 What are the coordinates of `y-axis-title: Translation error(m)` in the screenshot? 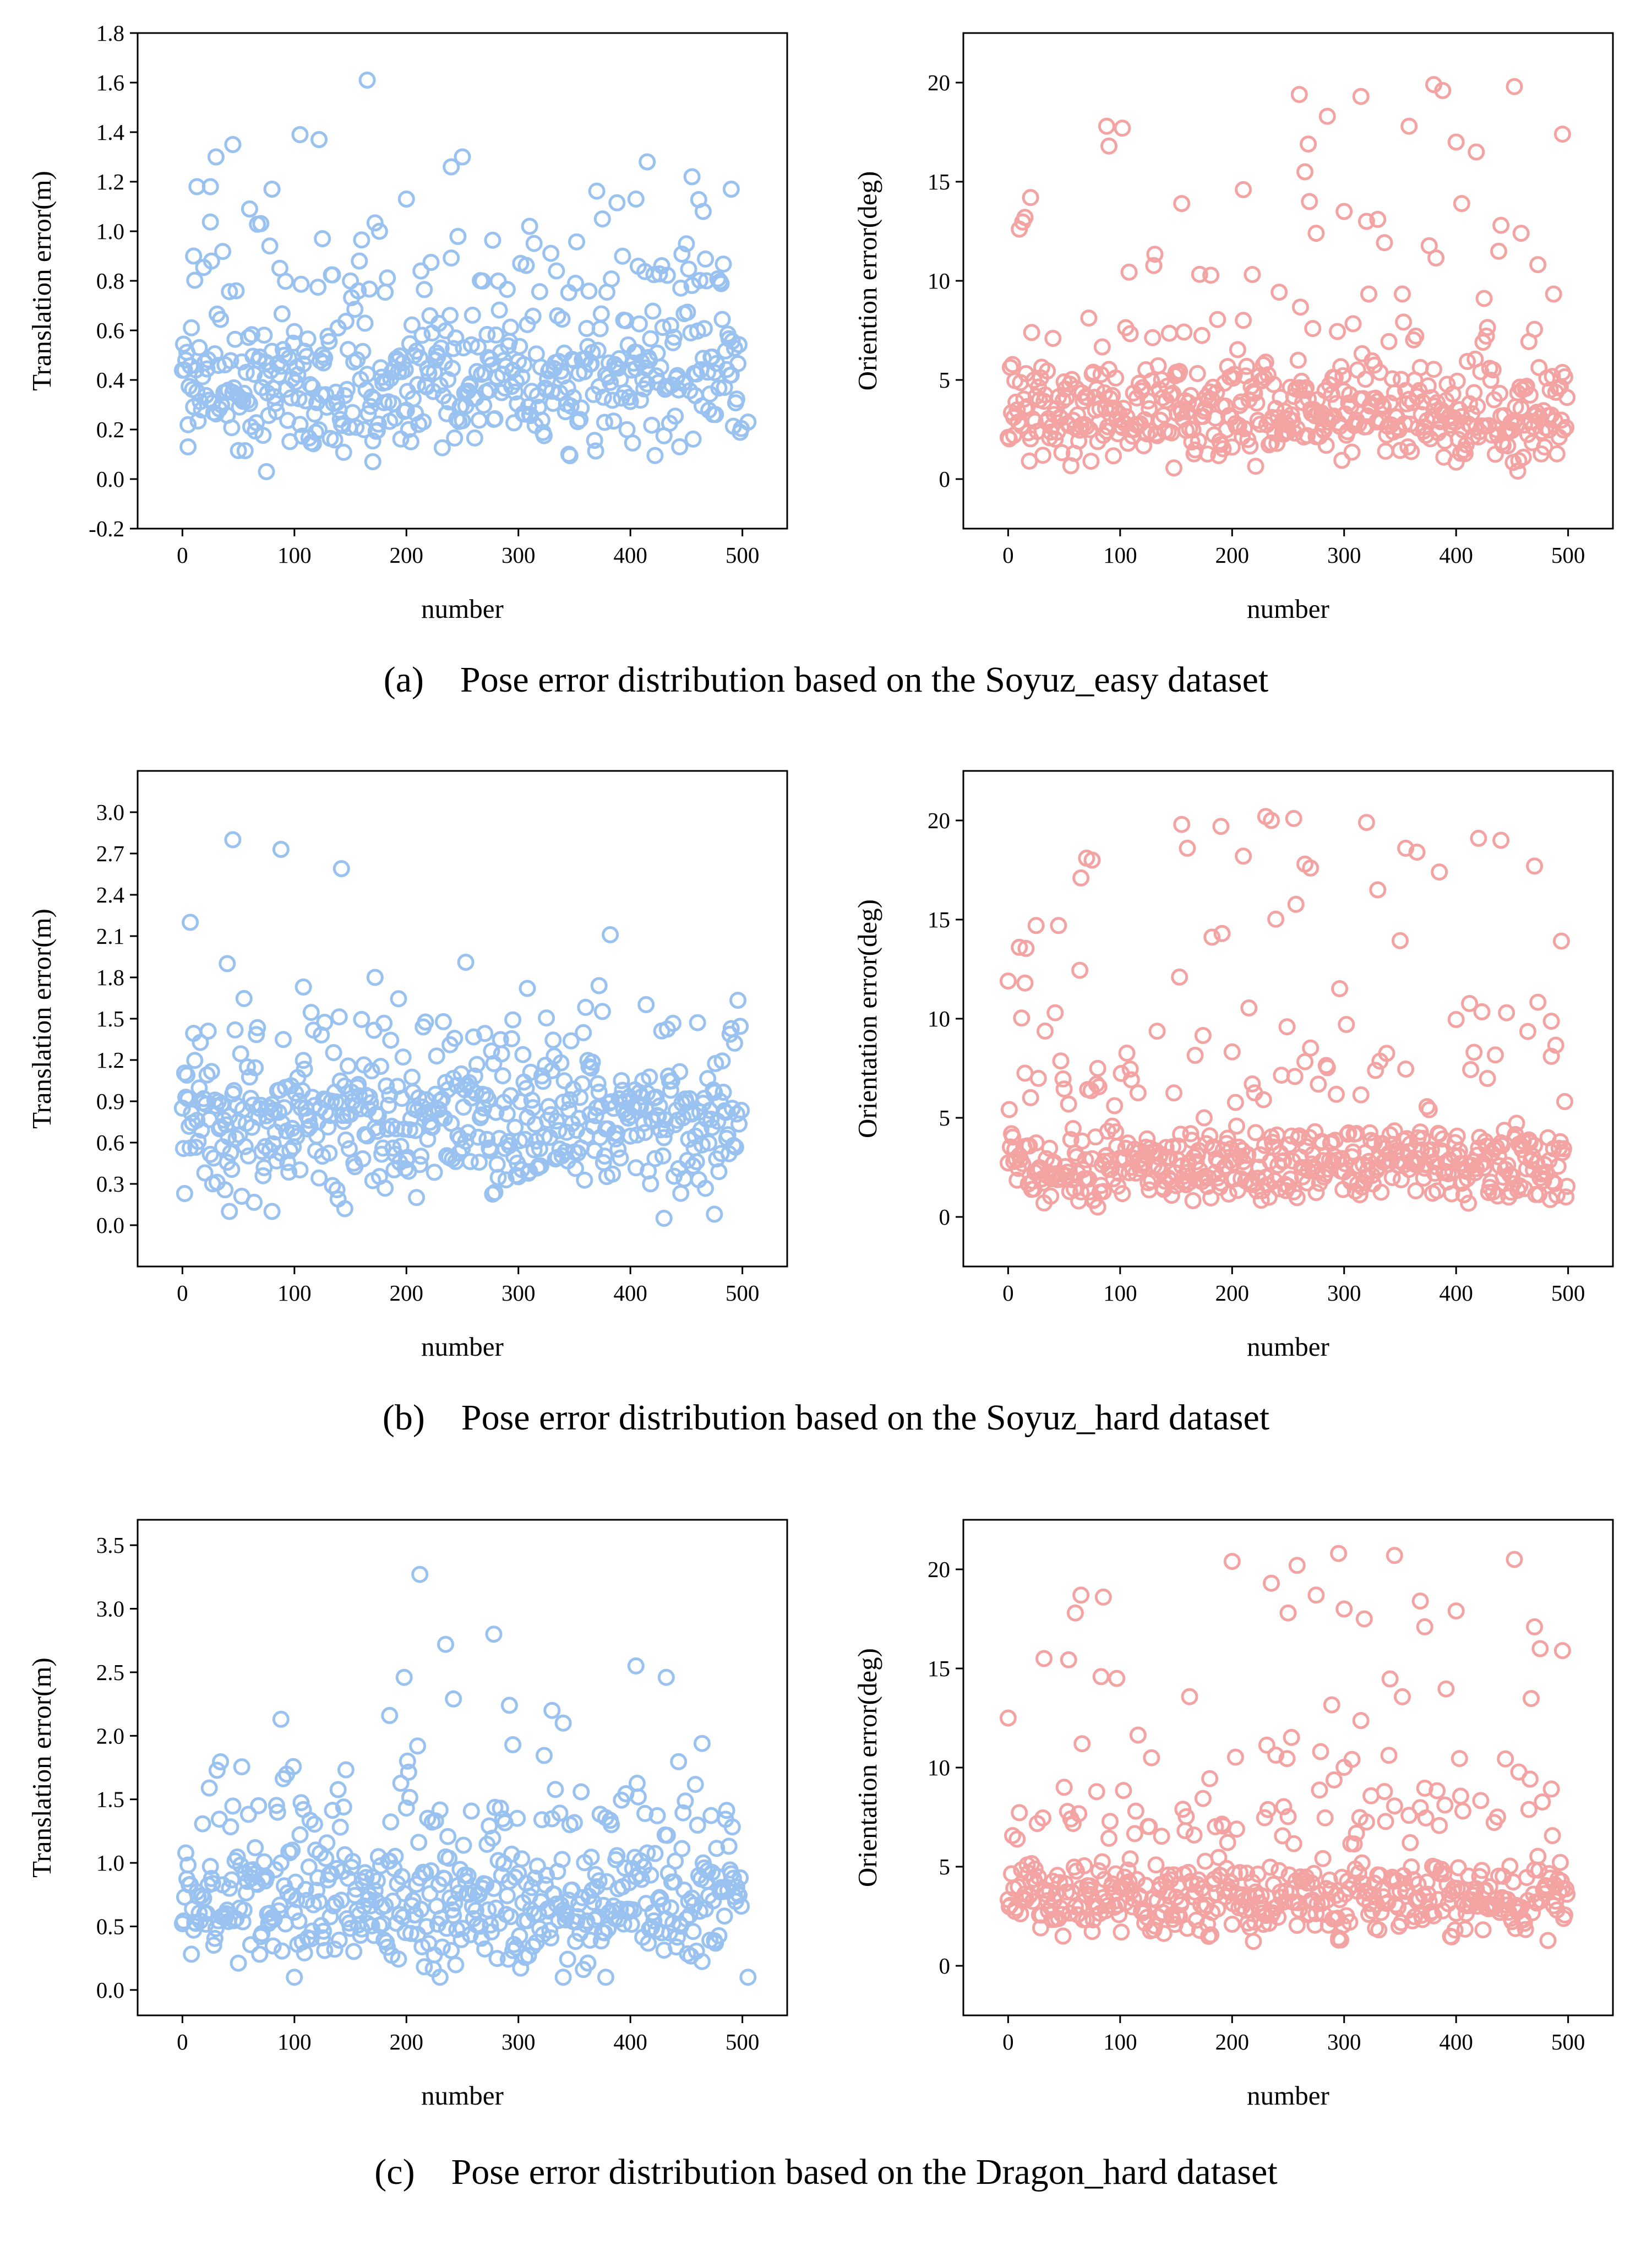 It's located at (41, 1019).